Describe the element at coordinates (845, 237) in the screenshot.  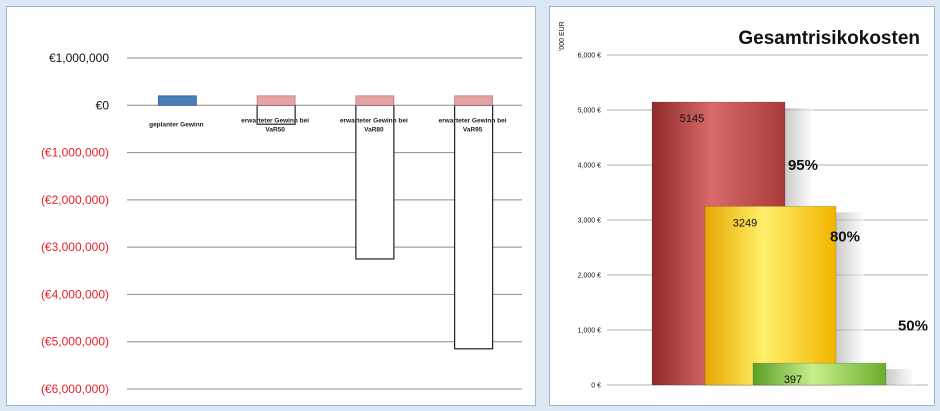
I see `category-label: 80%` at that location.